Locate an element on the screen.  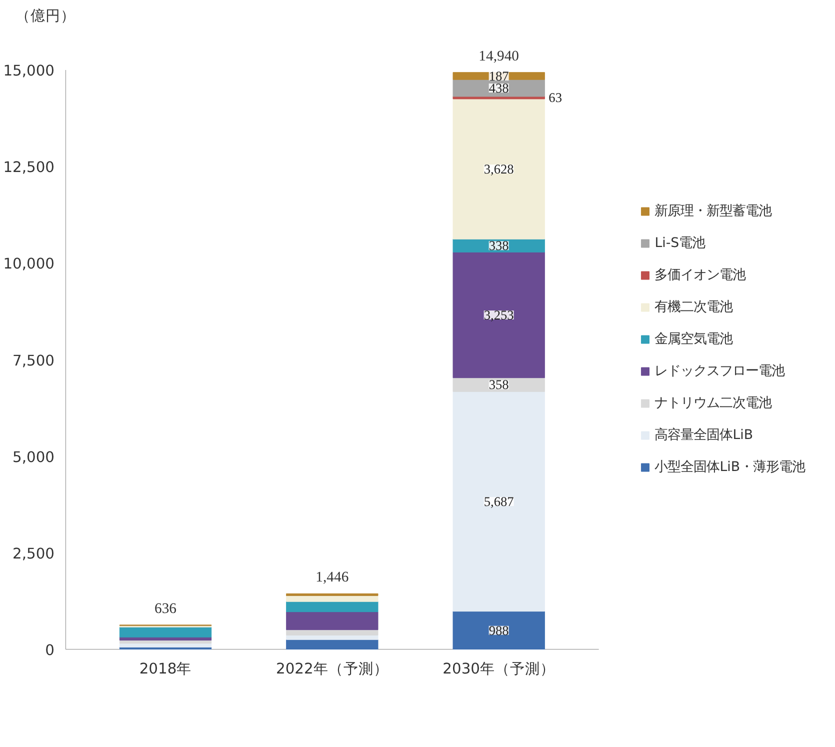
y-tick-label: 12,500 is located at coordinates (29, 167).